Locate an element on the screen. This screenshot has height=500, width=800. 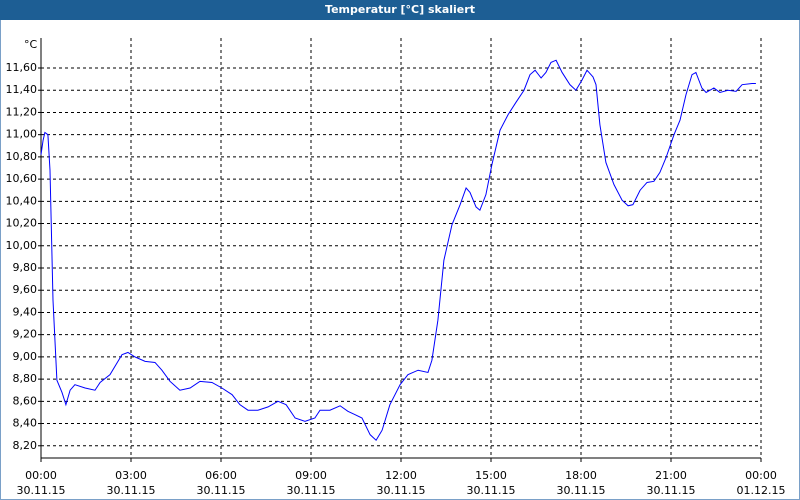
y-tick-label: 10,60 is located at coordinates (22, 178).